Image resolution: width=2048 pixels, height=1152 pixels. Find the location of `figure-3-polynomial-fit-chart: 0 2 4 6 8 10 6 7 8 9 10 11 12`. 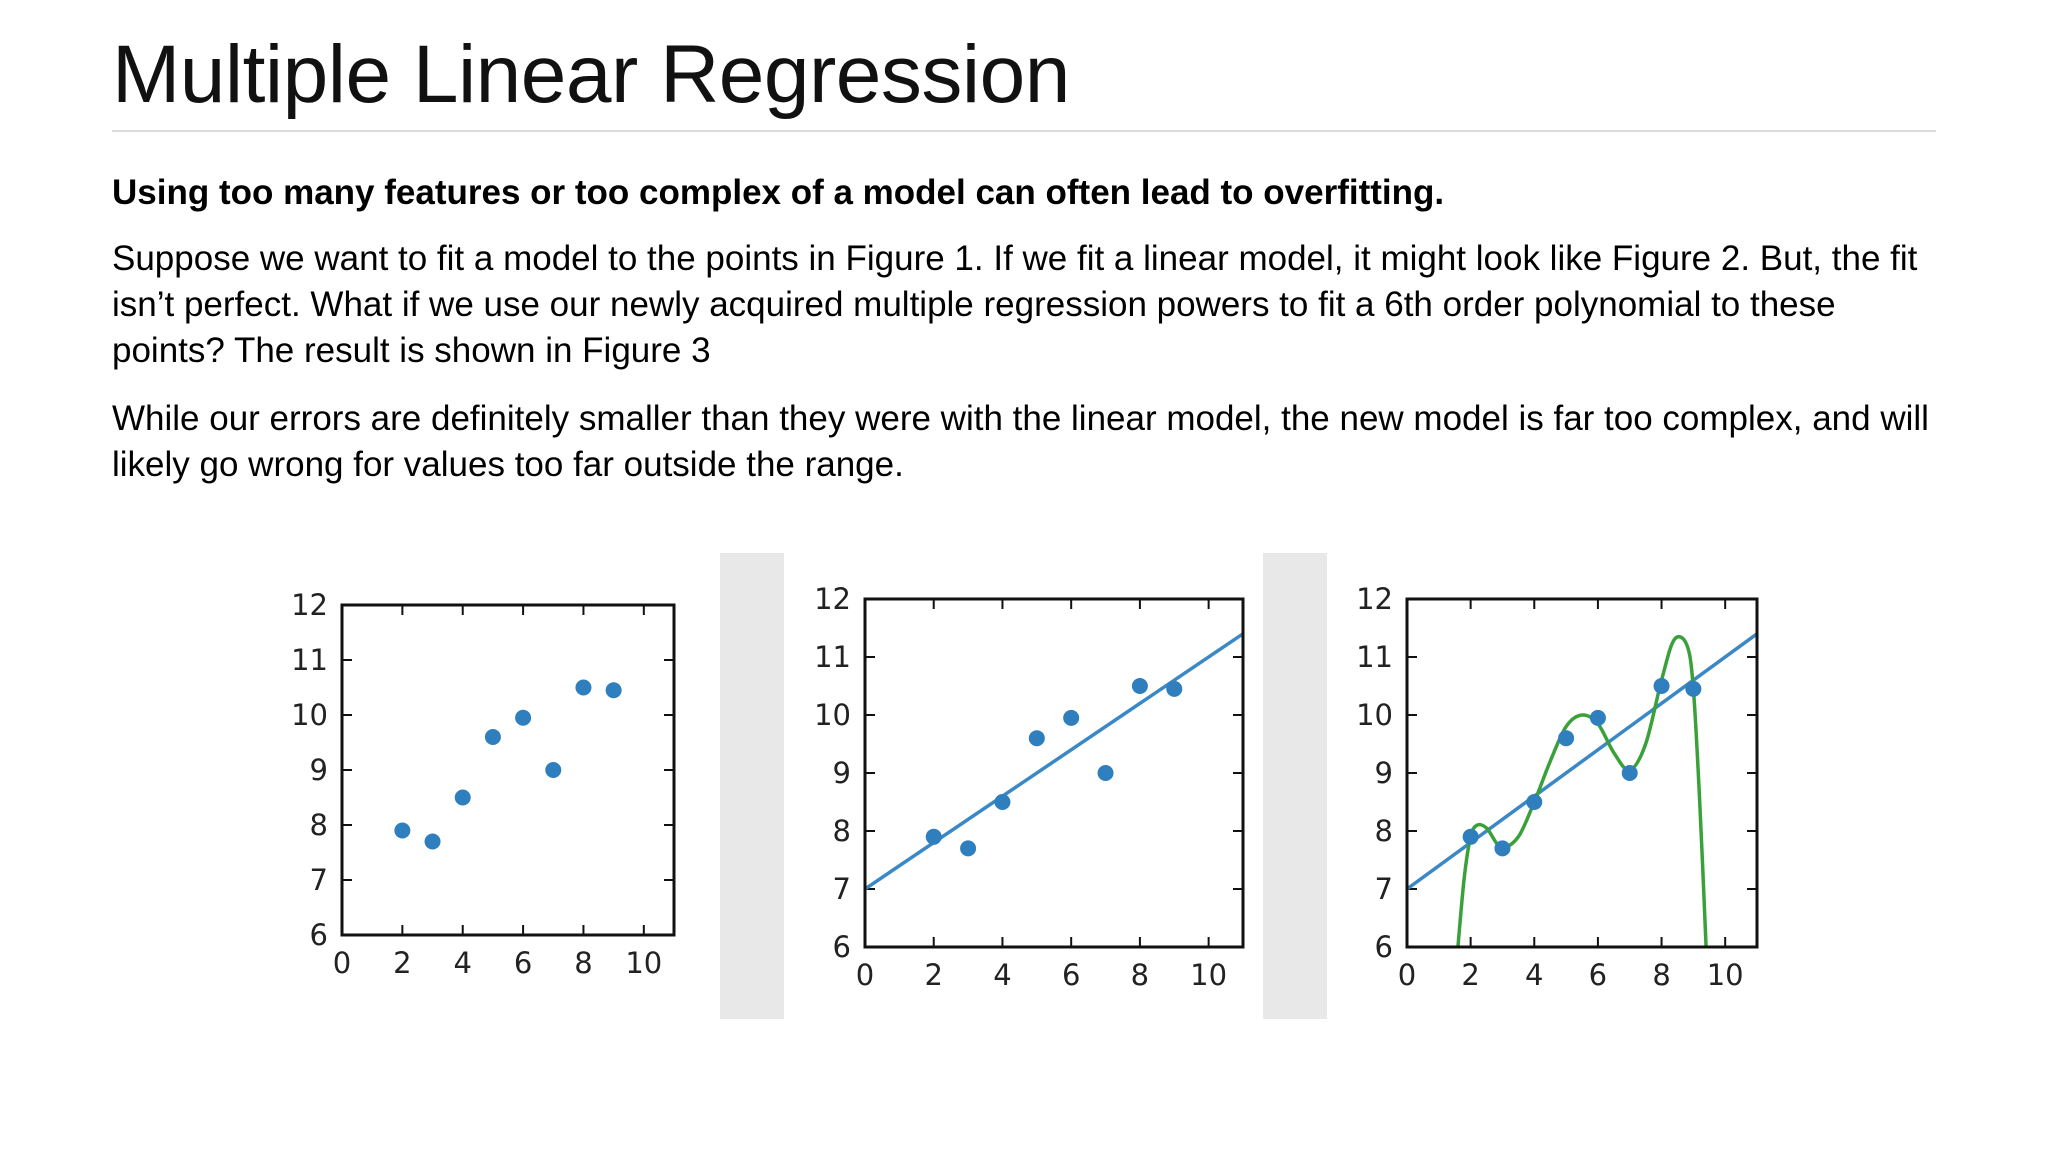

figure-3-polynomial-fit-chart: 0 2 4 6 8 10 6 7 8 9 10 11 12 is located at coordinates (1557, 787).